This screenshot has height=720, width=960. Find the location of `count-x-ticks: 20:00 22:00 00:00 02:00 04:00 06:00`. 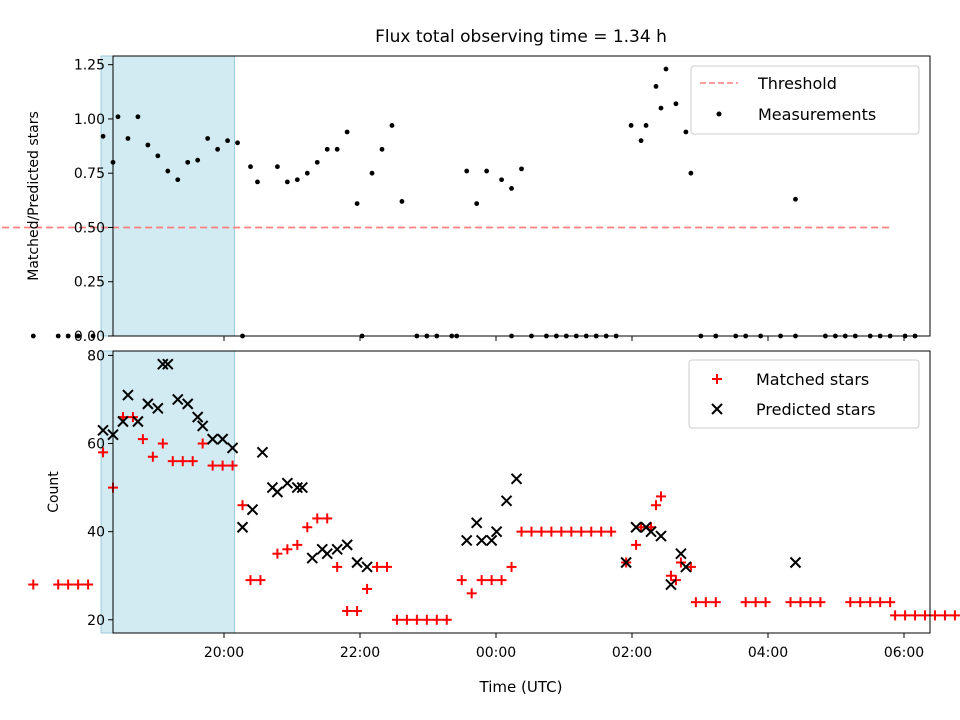

count-x-ticks: 20:00 22:00 00:00 02:00 04:00 06:00 is located at coordinates (564, 647).